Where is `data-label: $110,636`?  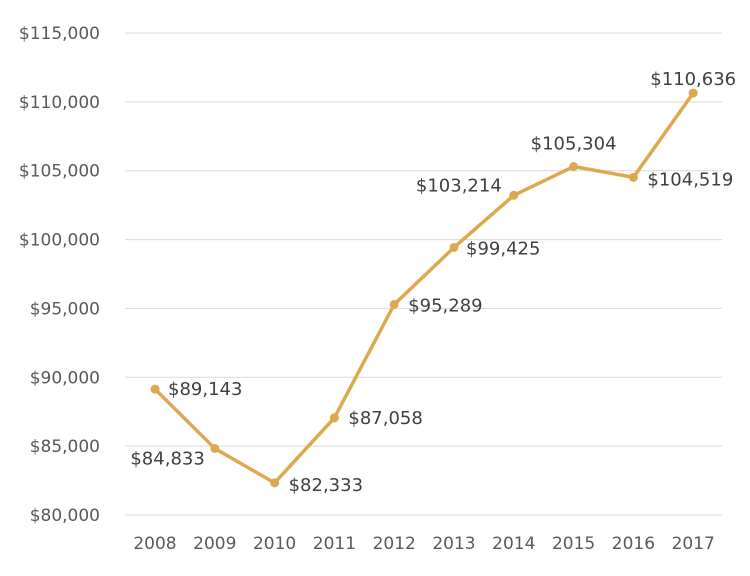
data-label: $110,636 is located at coordinates (693, 79).